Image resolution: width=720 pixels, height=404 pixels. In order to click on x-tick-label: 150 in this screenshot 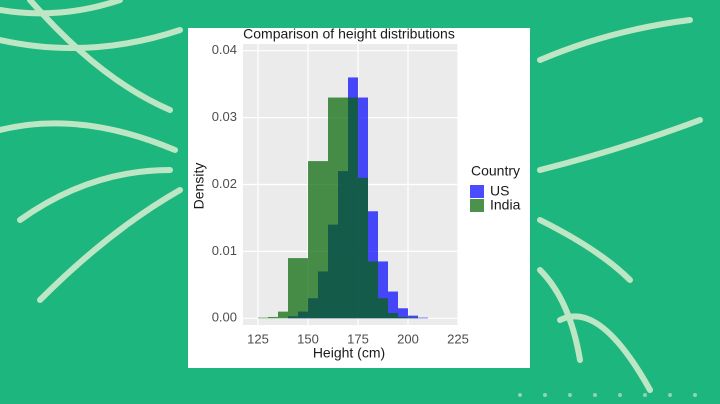, I will do `click(308, 338)`.